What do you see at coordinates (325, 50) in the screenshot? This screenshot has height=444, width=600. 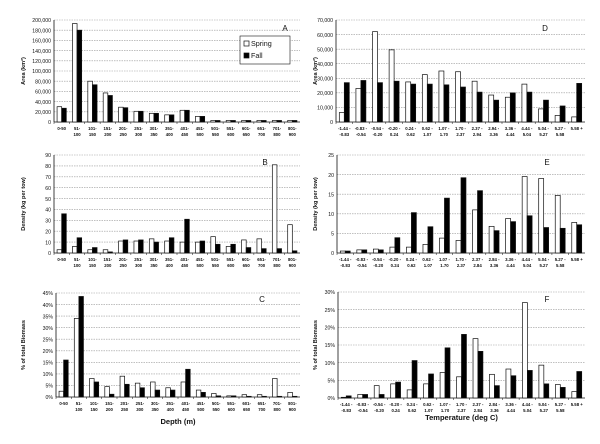 I see `y-tick-label: 50,000` at bounding box center [325, 50].